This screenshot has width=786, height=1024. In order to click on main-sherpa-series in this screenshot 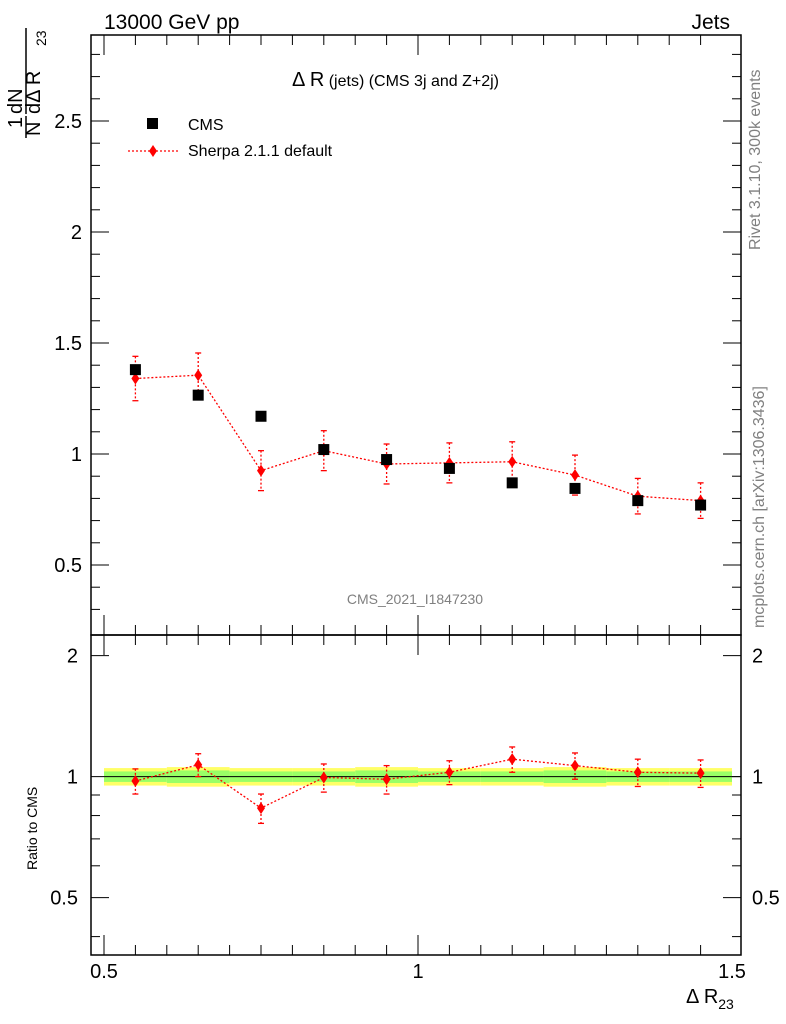, I will do `click(418, 436)`.